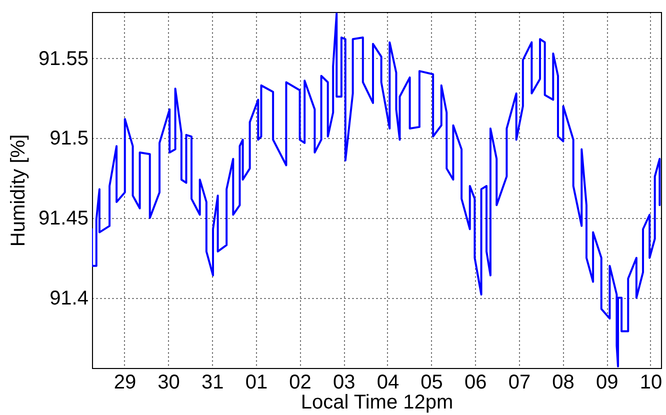 This screenshot has height=415, width=666. What do you see at coordinates (69, 298) in the screenshot?
I see `y-tick-label: 91.4` at bounding box center [69, 298].